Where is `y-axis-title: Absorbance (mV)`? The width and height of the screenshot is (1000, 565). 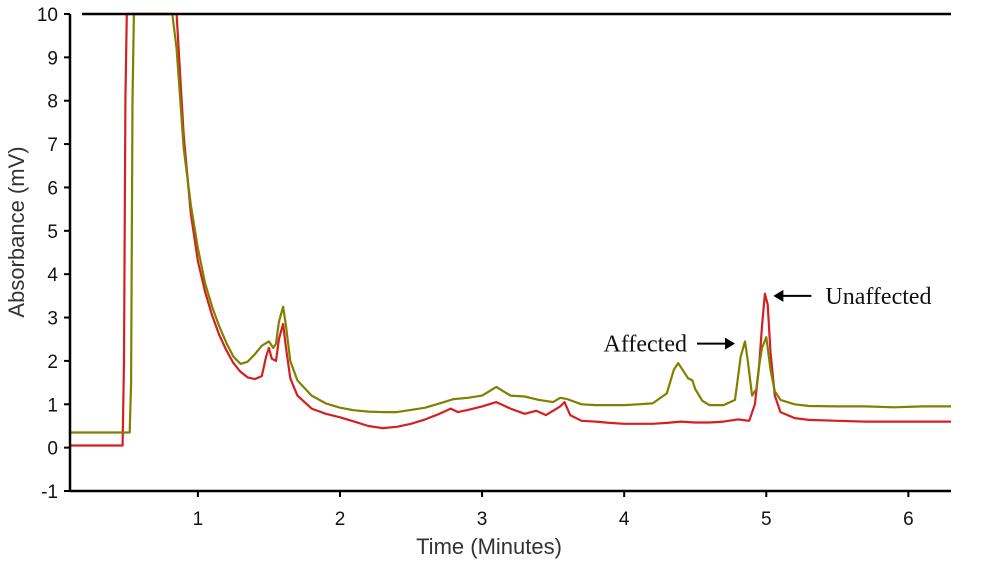
y-axis-title: Absorbance (mV) is located at coordinates (16, 231).